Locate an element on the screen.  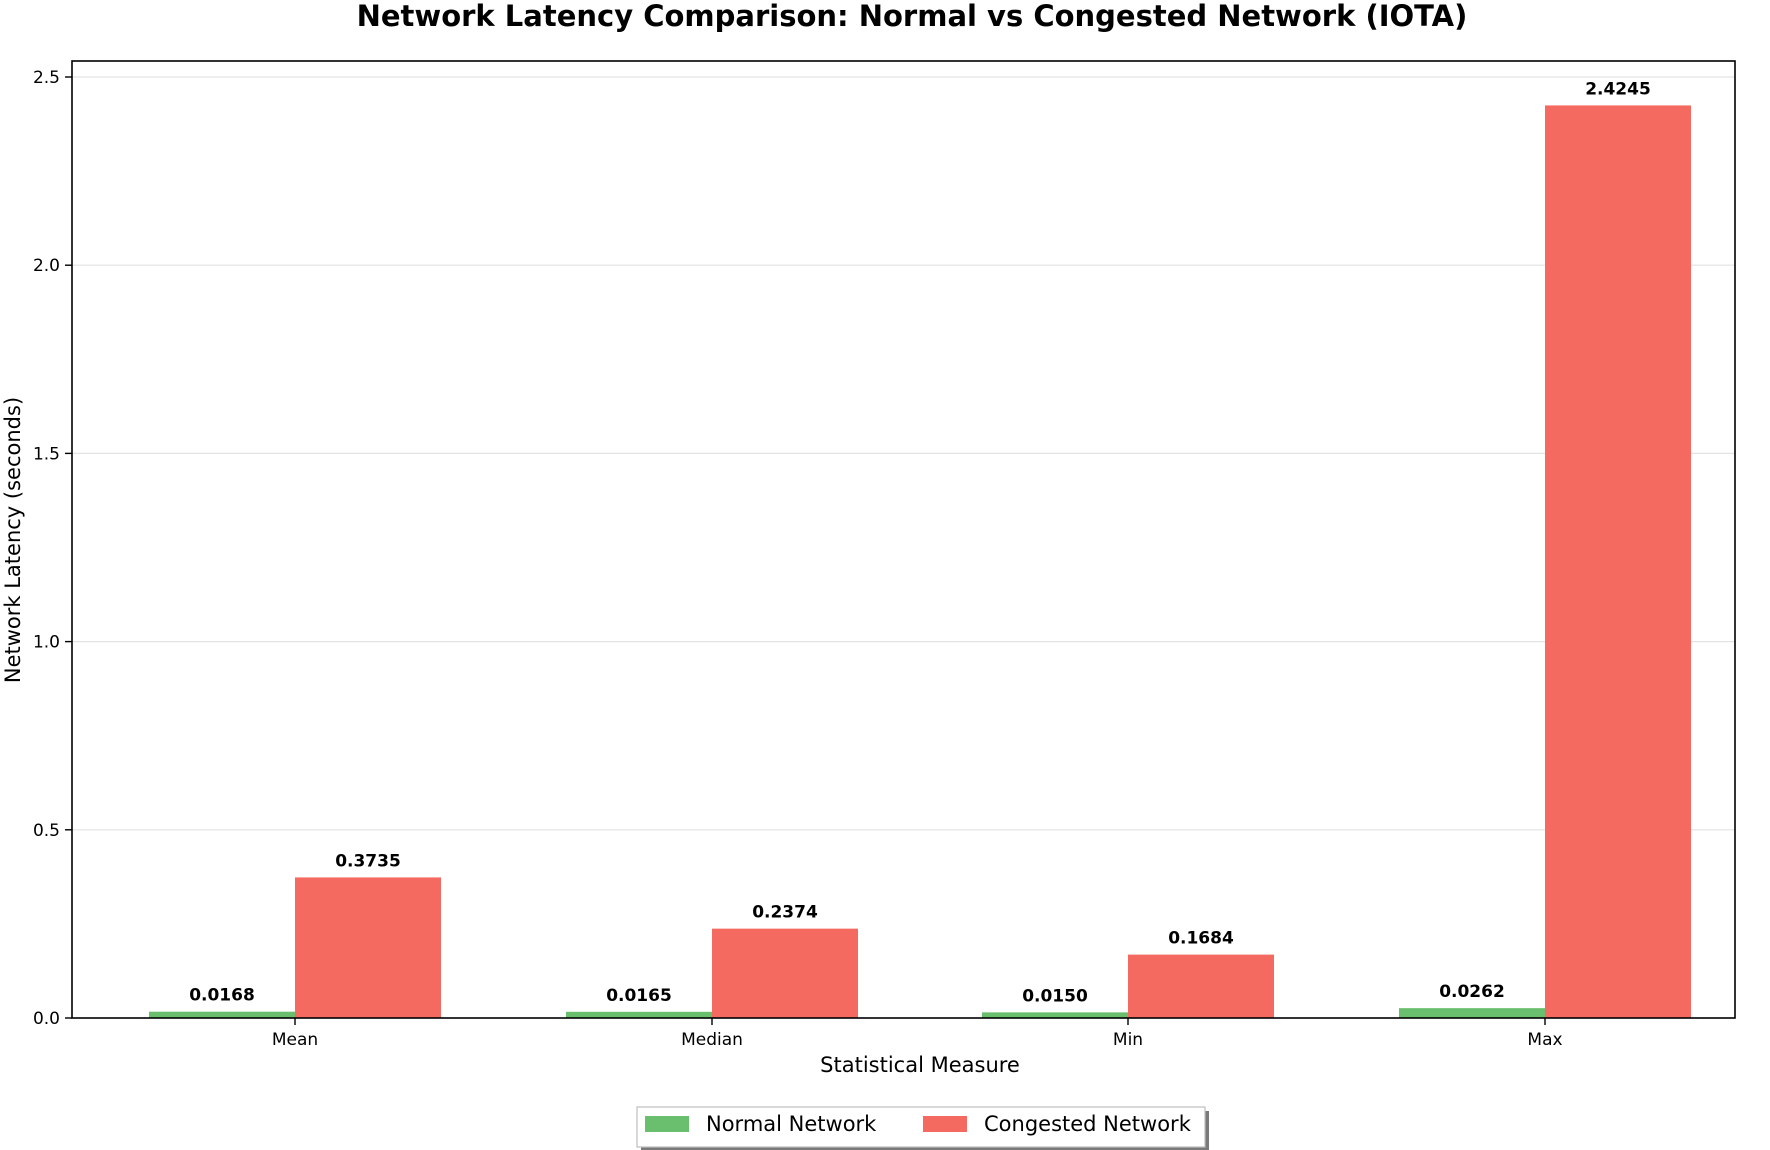
data-label-normal-network-median: 0.0165 is located at coordinates (639, 996).